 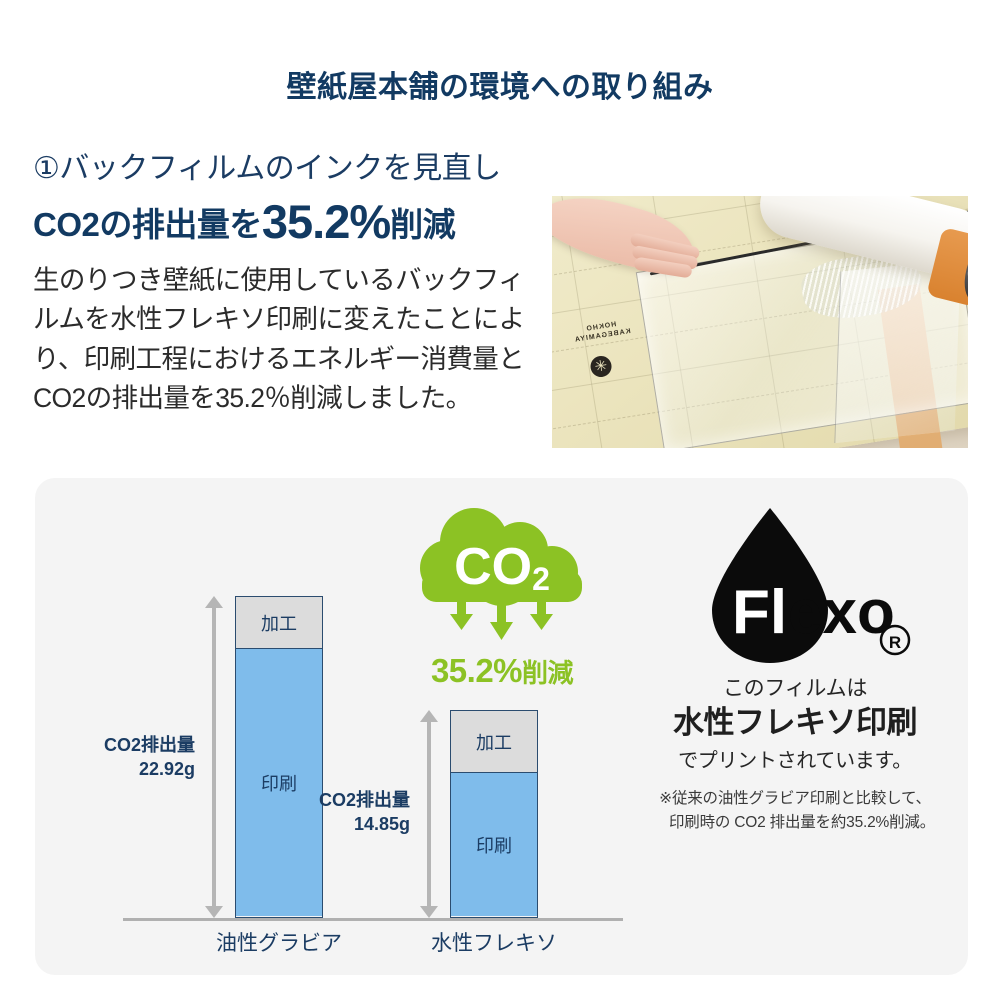 What do you see at coordinates (795, 722) in the screenshot?
I see `flexo-main-line: 水性フレキソ印刷` at bounding box center [795, 722].